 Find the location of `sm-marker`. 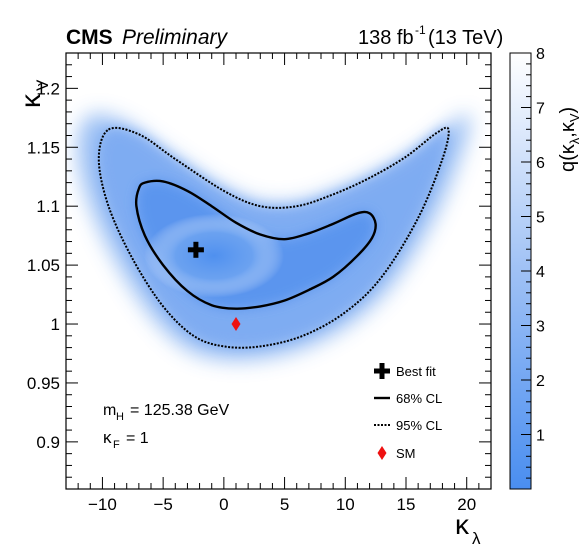

sm-marker is located at coordinates (236, 324).